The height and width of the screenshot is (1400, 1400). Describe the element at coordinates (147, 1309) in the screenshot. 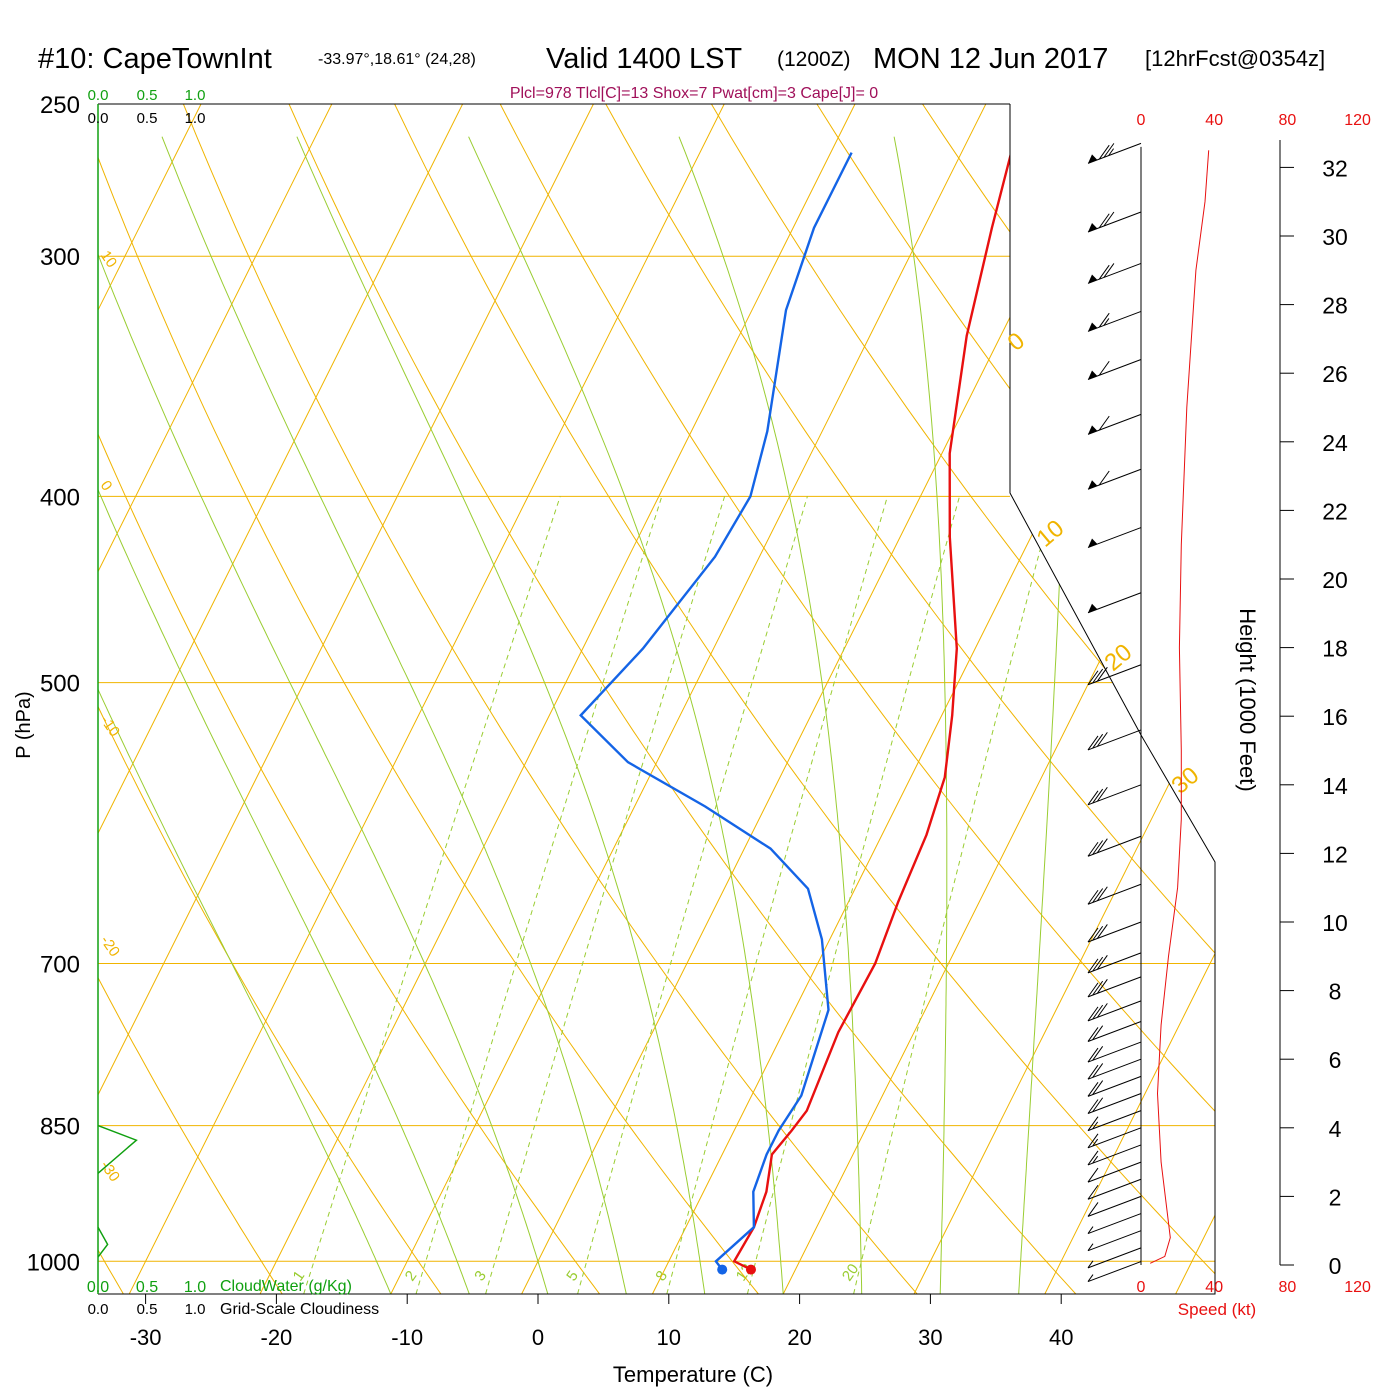

I see `cloudiness-tick-bottom: 0.5` at that location.